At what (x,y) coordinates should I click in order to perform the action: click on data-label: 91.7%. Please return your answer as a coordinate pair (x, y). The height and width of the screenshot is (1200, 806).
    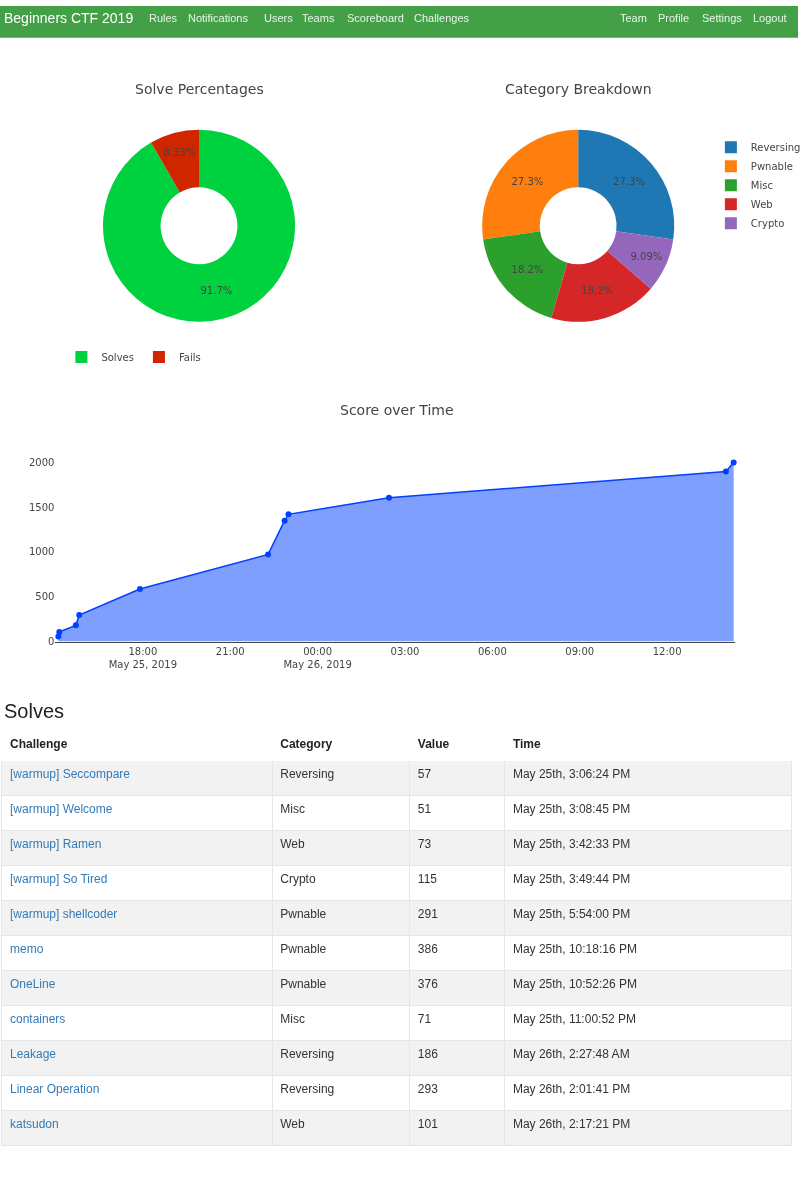
    Looking at the image, I should click on (216, 291).